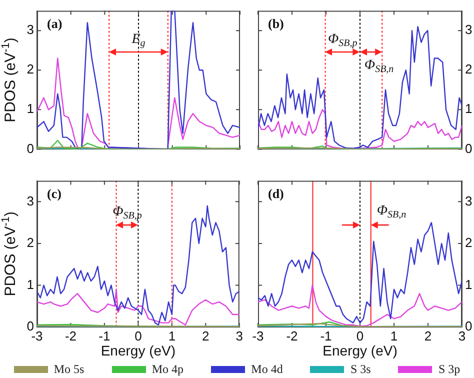 The height and width of the screenshot is (378, 474). Describe the element at coordinates (267, 369) in the screenshot. I see `legend-label: Mo 4d` at that location.